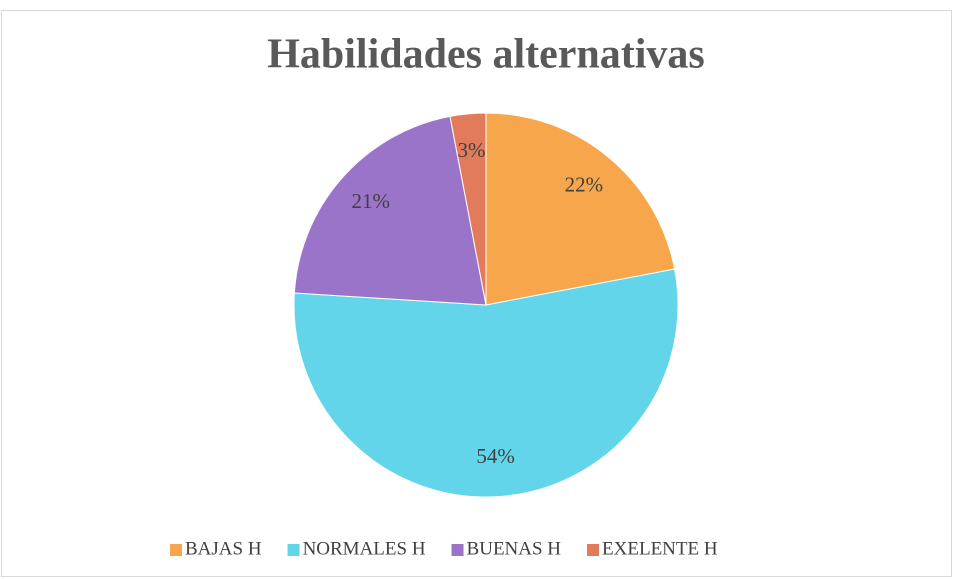 This screenshot has height=579, width=954. Describe the element at coordinates (495, 456) in the screenshot. I see `data-label: 54%` at that location.